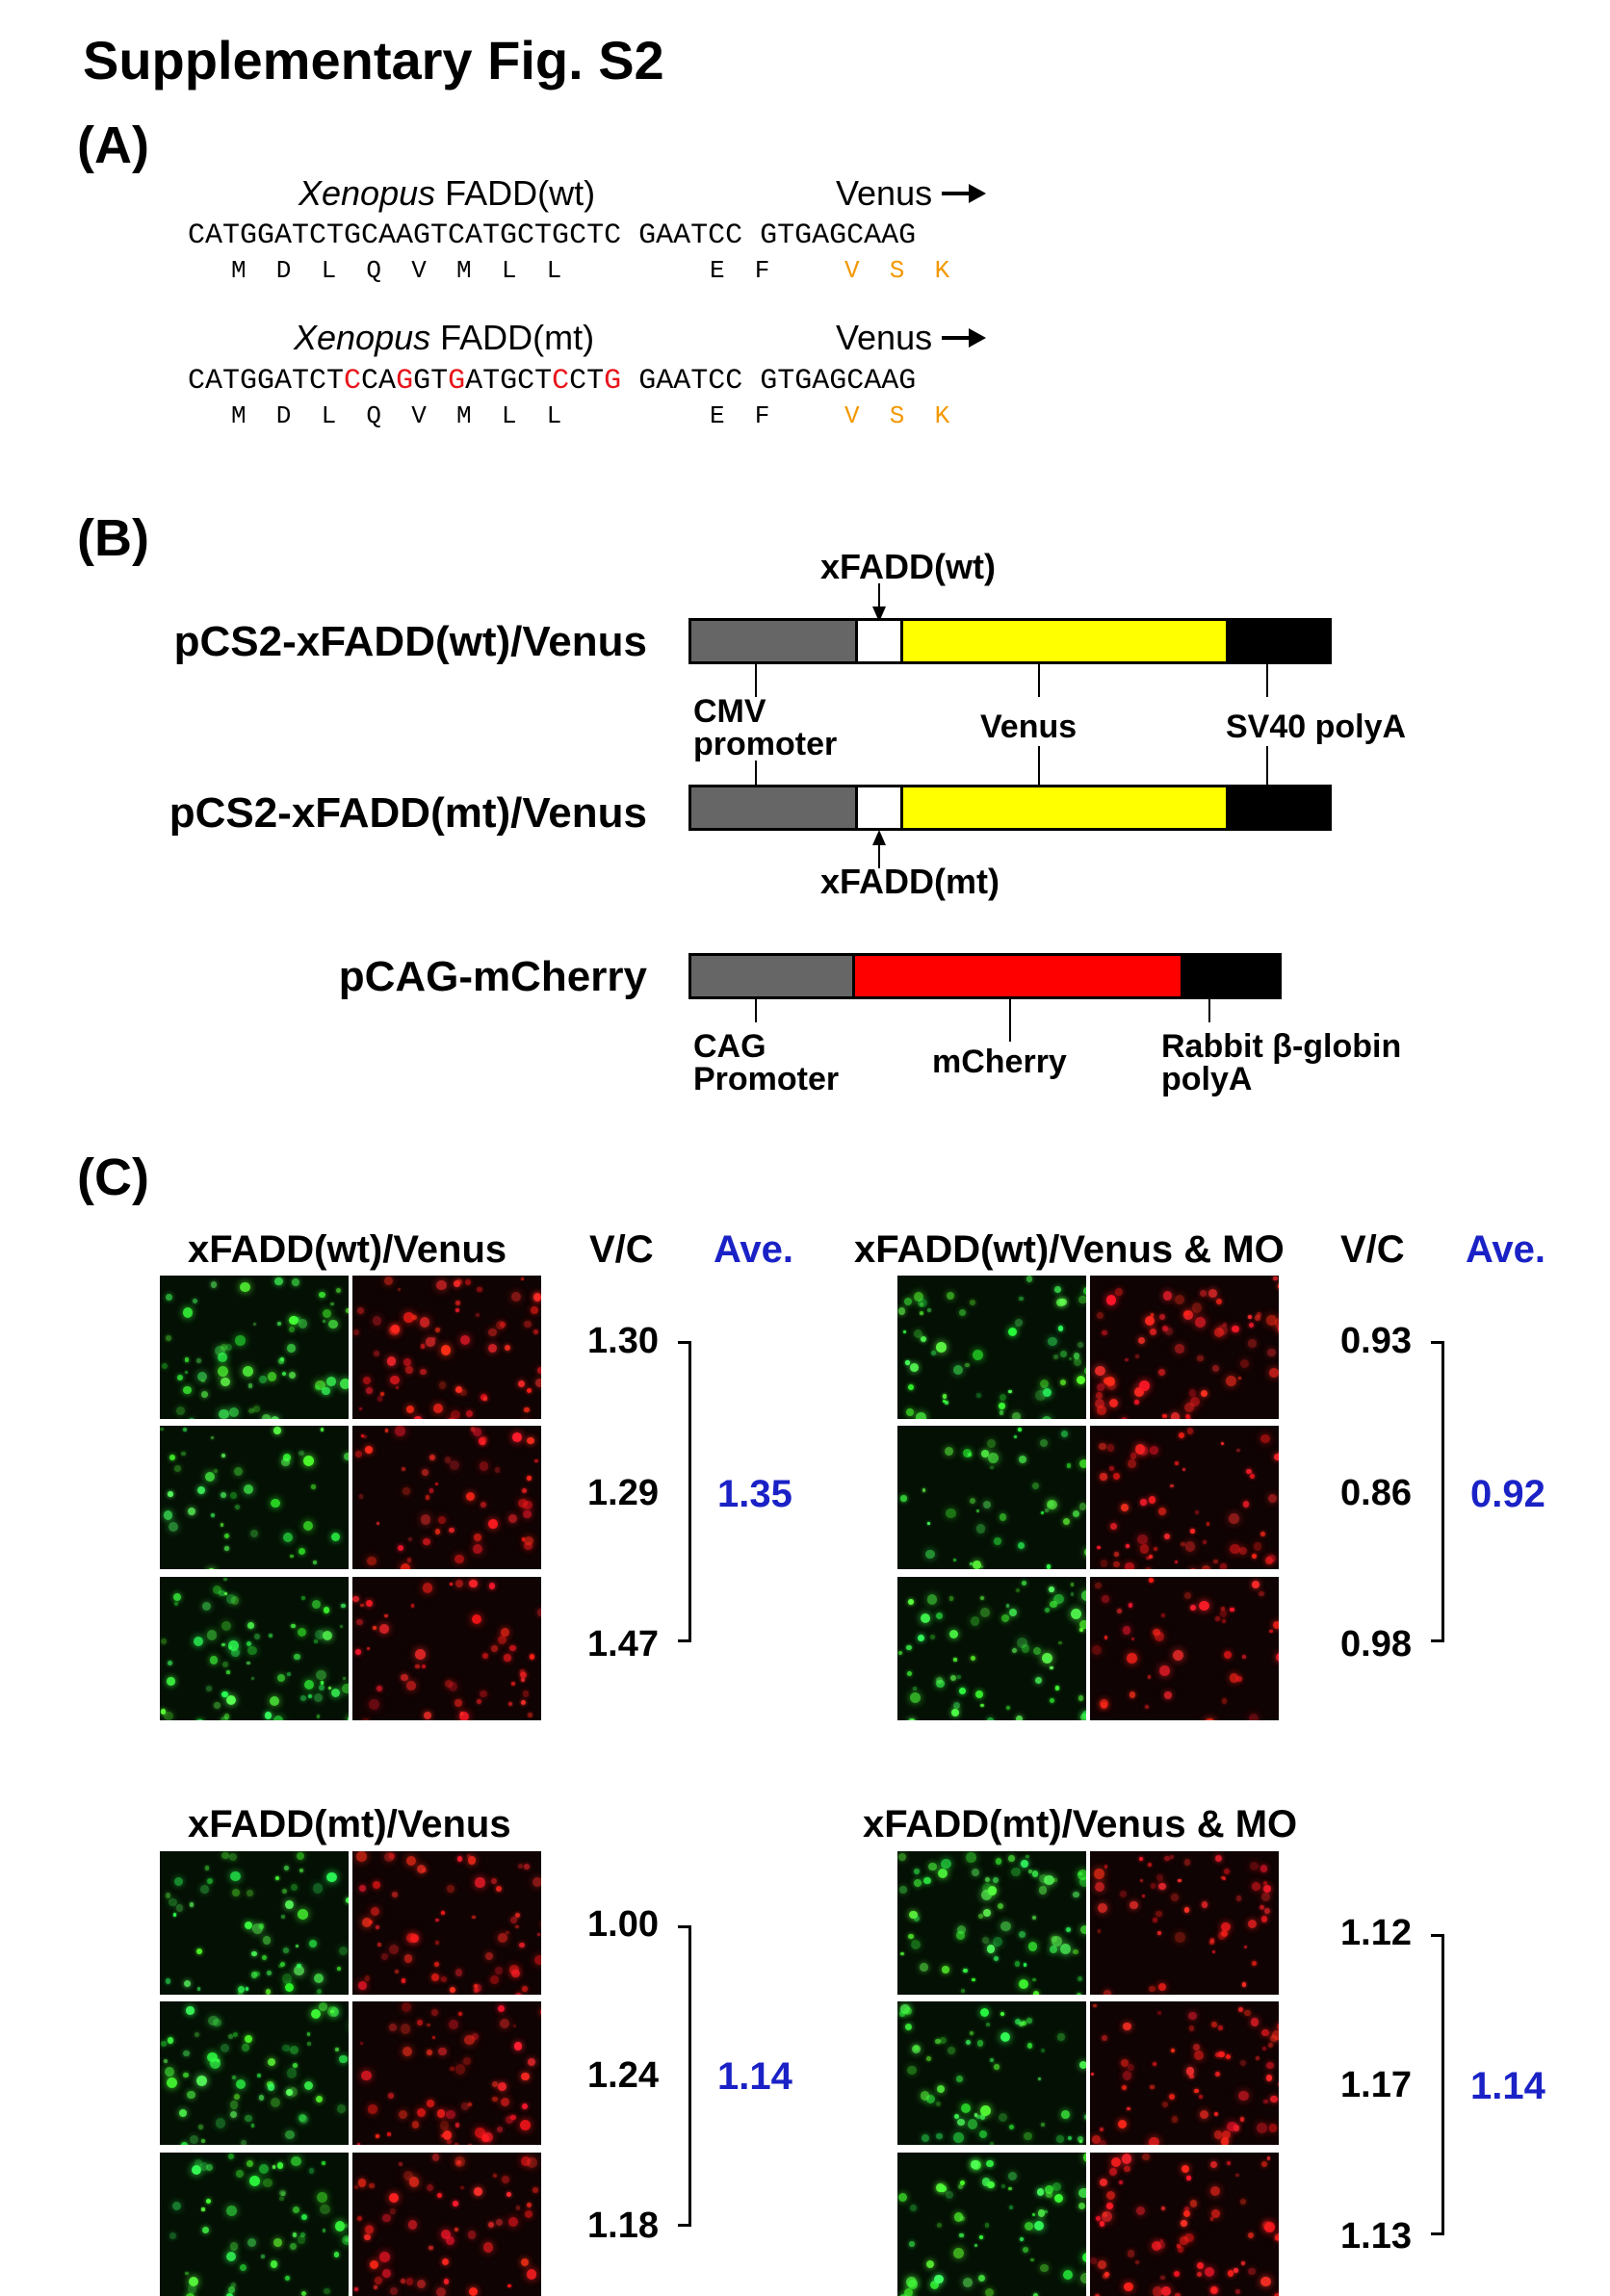 This screenshot has height=2296, width=1610. I want to click on construct-2-bar, so click(1010, 808).